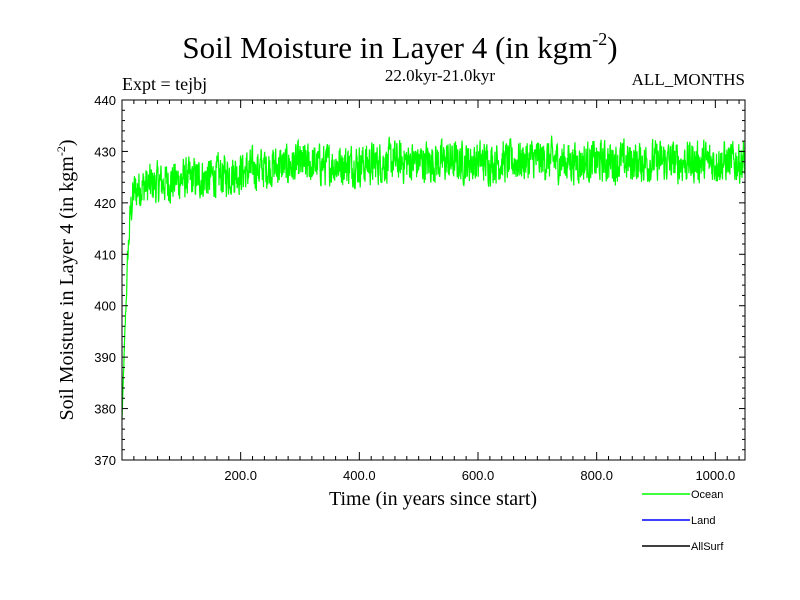 The image size is (800, 600). I want to click on y-tick-label: 400, so click(105, 306).